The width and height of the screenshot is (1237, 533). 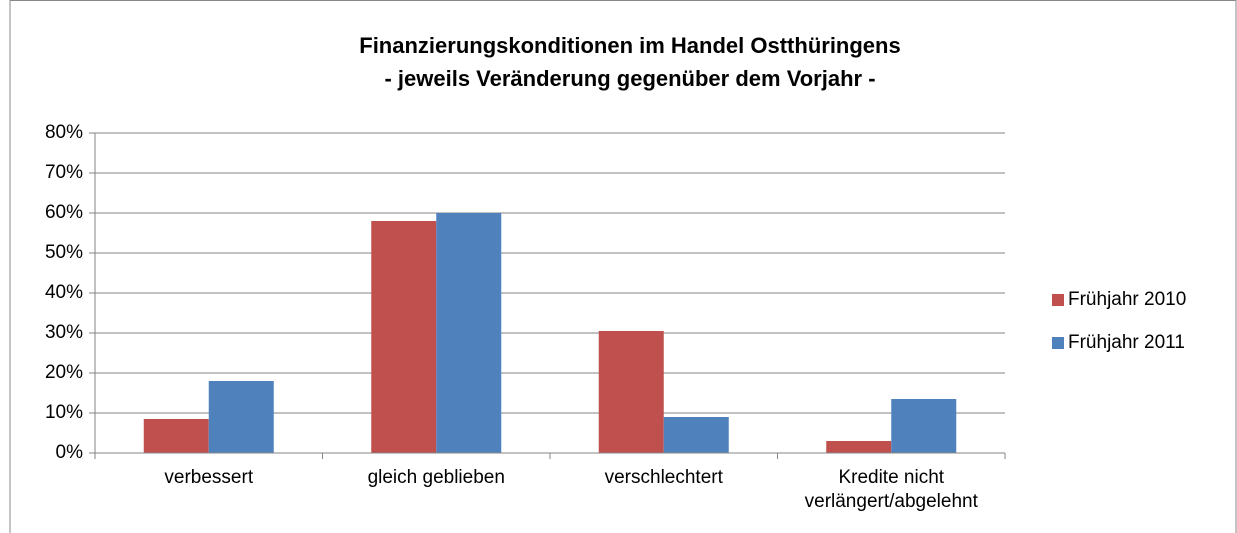 What do you see at coordinates (64, 252) in the screenshot?
I see `y-tick-label: 50%` at bounding box center [64, 252].